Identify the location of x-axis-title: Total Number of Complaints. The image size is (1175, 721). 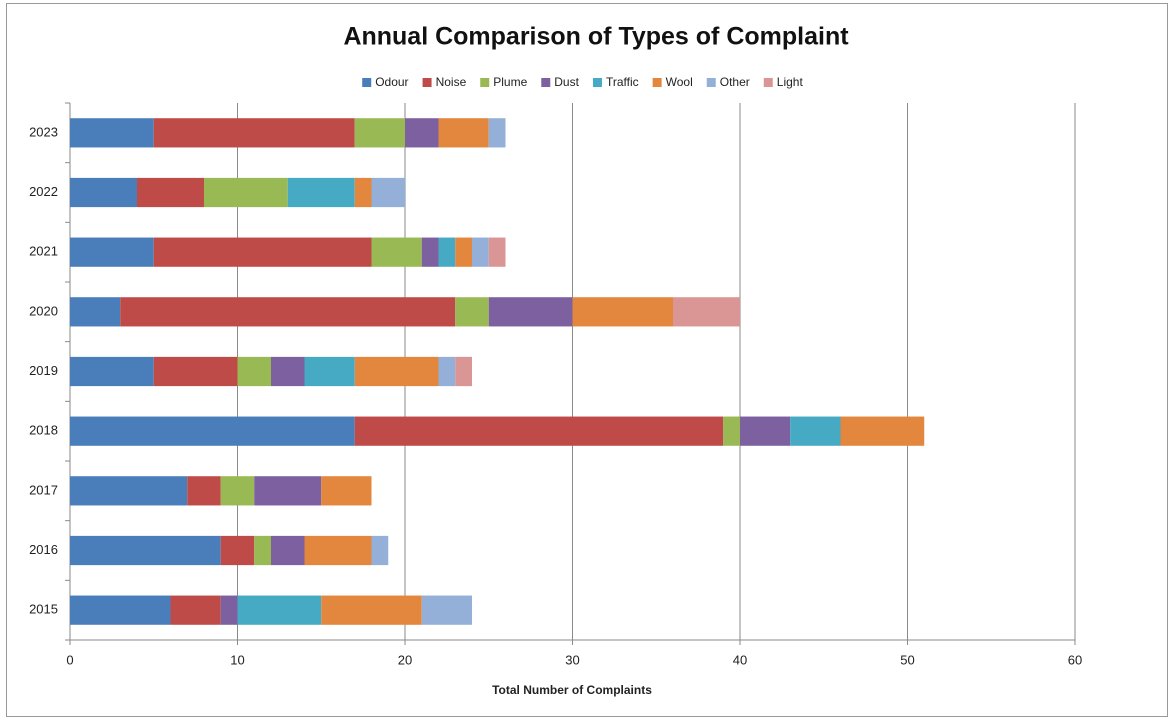
(572, 690).